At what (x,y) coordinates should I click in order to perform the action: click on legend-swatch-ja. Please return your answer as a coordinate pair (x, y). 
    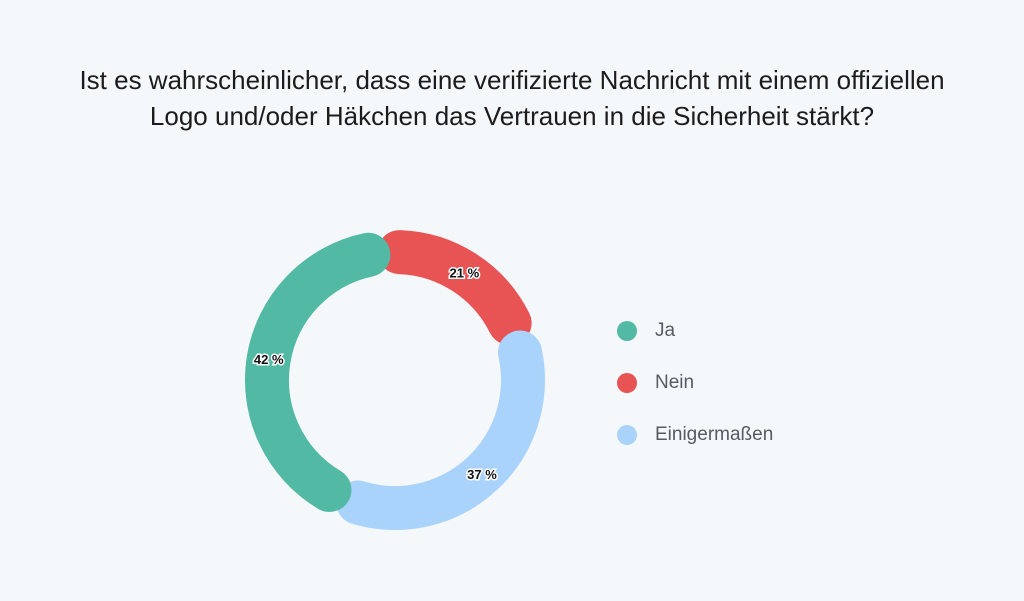
    Looking at the image, I should click on (627, 331).